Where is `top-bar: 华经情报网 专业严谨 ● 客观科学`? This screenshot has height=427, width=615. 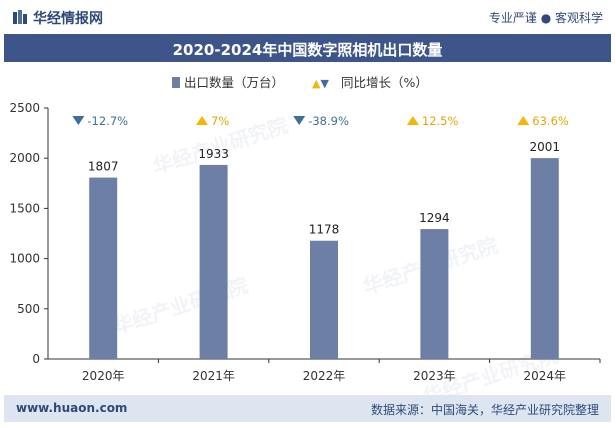
top-bar: 华经情报网 专业严谨 ● 客观科学 is located at coordinates (307, 17).